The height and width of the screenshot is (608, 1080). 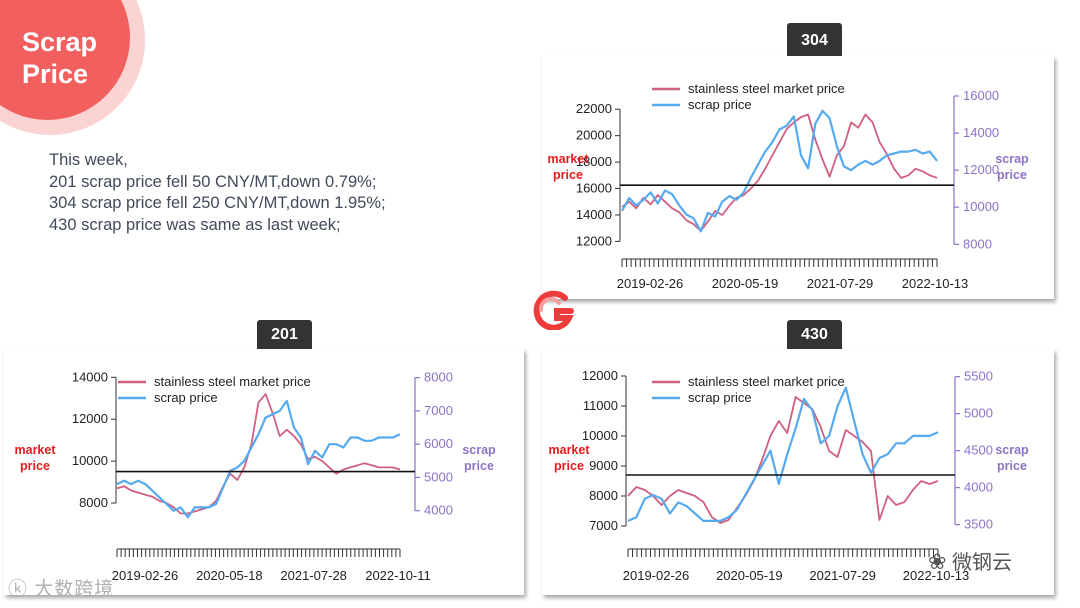 I want to click on left-tick-label: 18000, so click(x=594, y=161).